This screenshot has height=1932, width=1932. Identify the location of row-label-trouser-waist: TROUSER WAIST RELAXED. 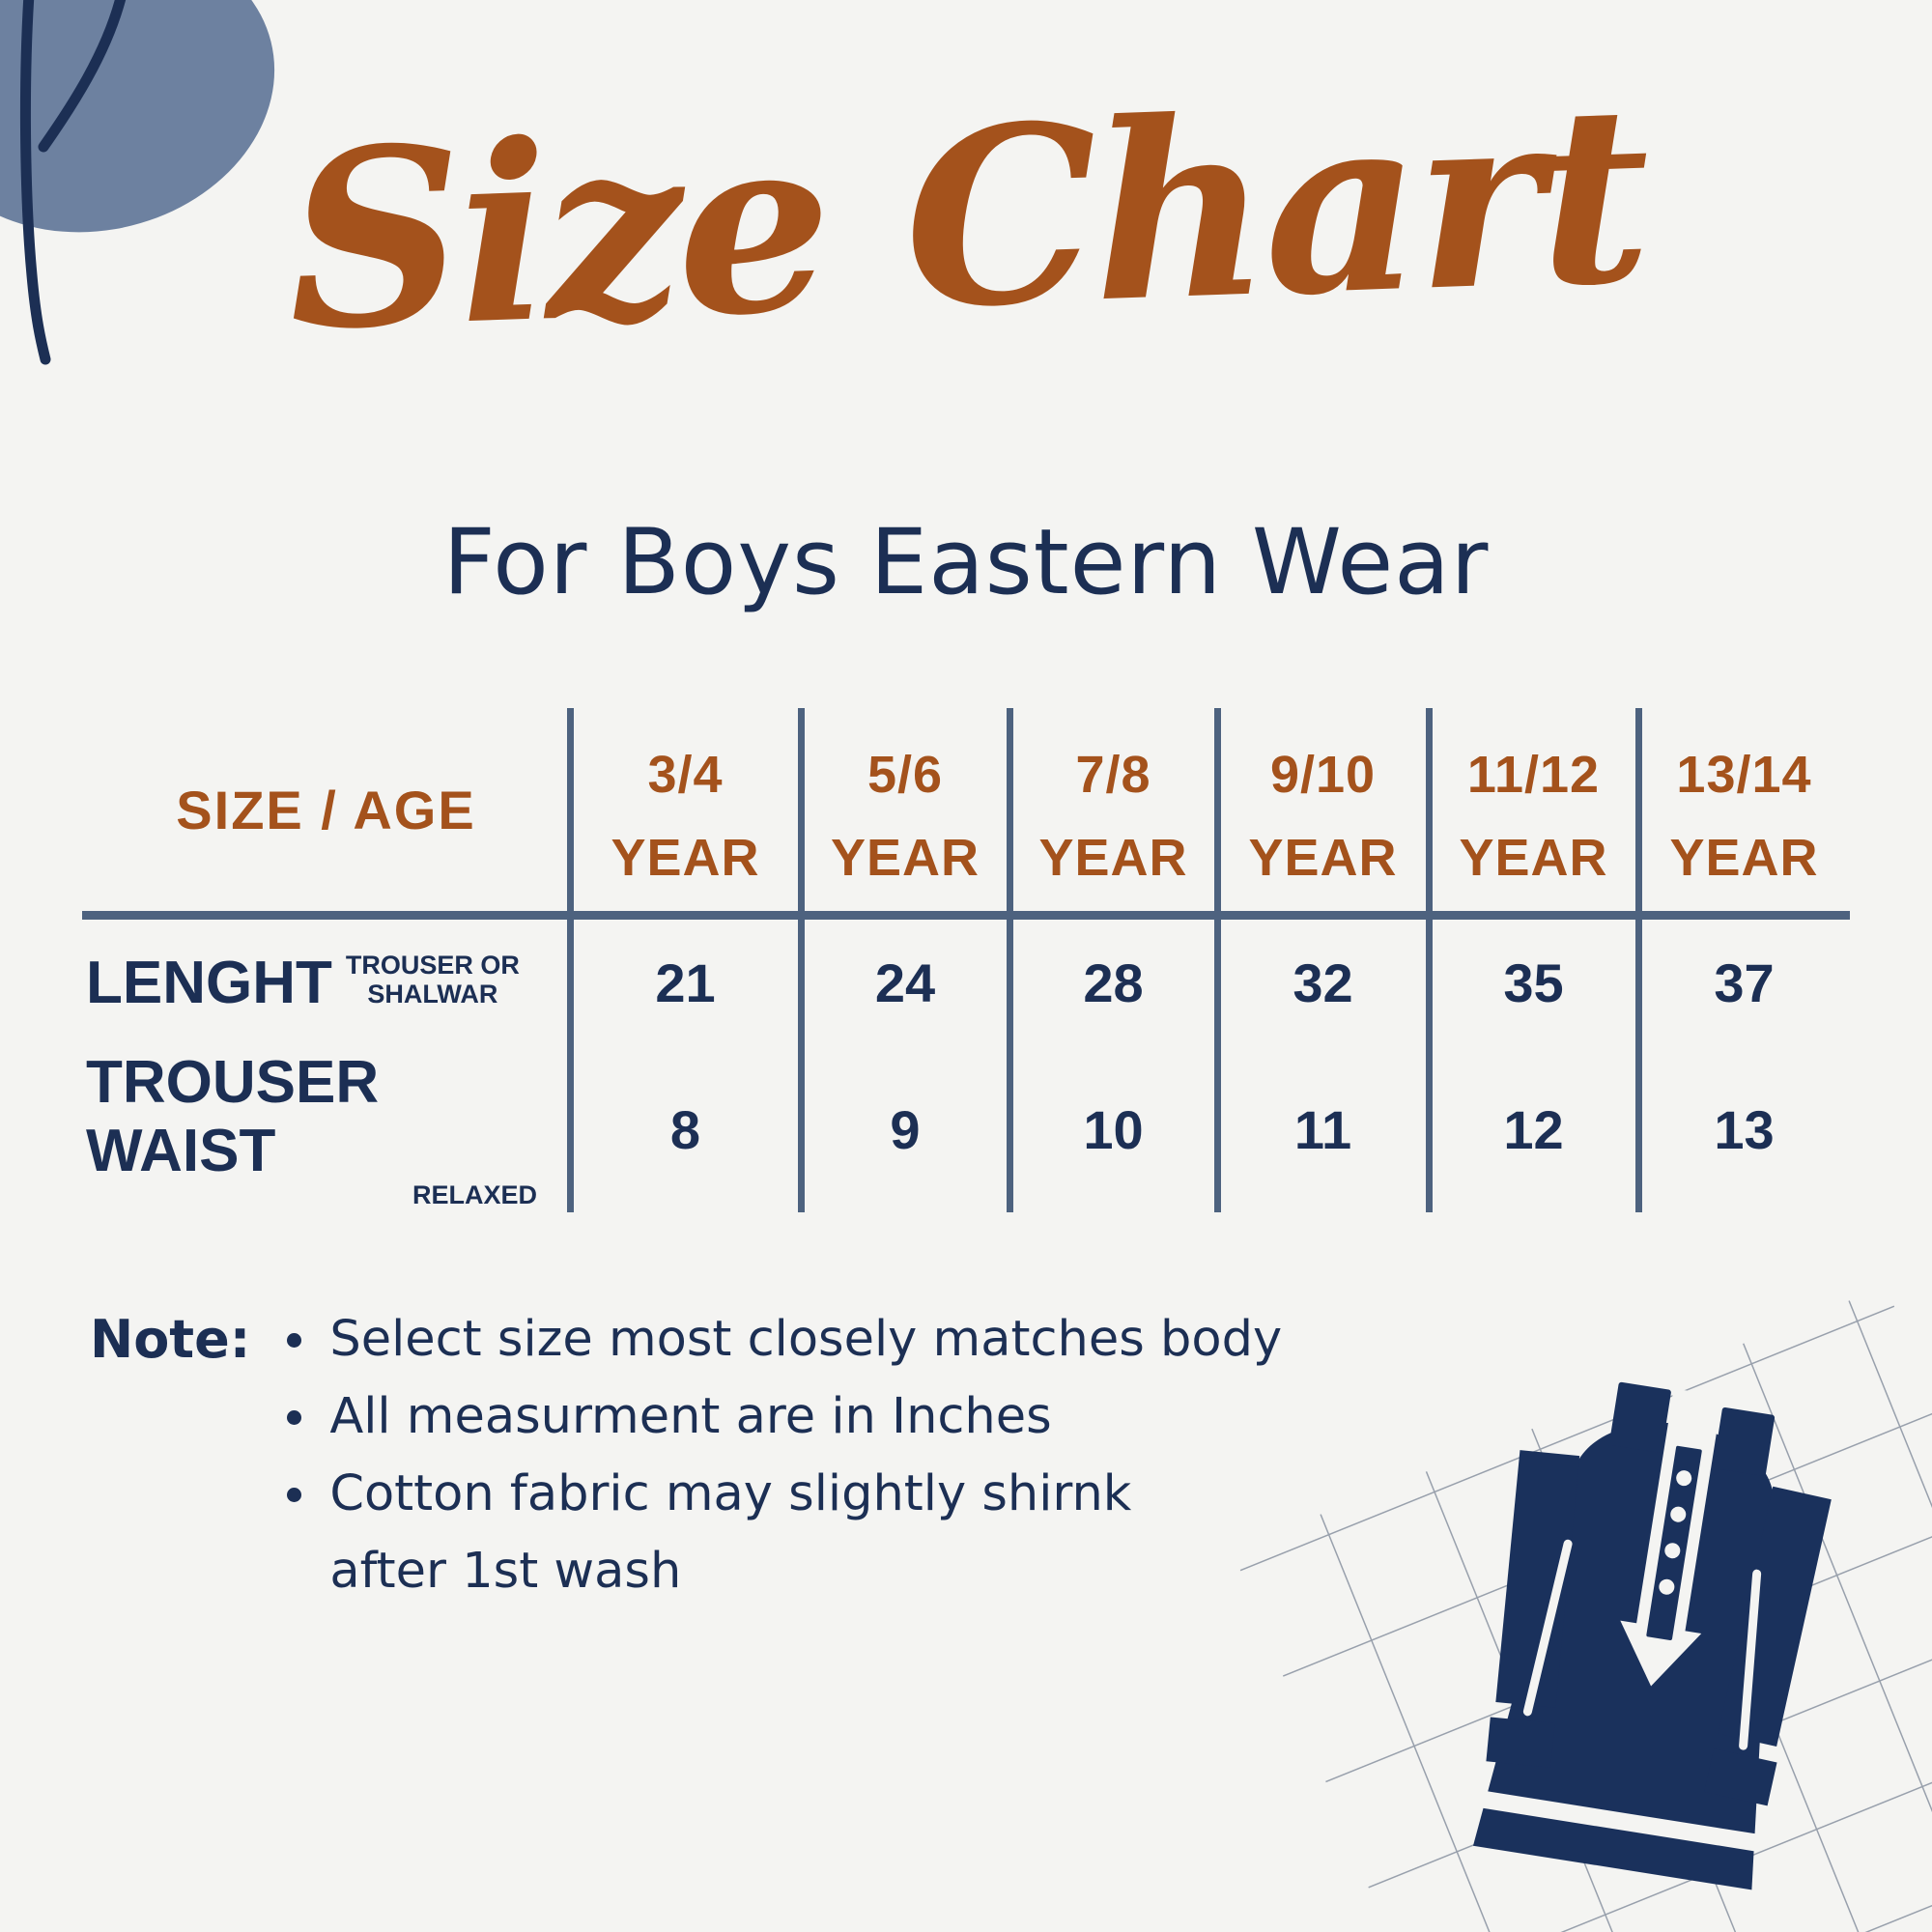
(311, 1129).